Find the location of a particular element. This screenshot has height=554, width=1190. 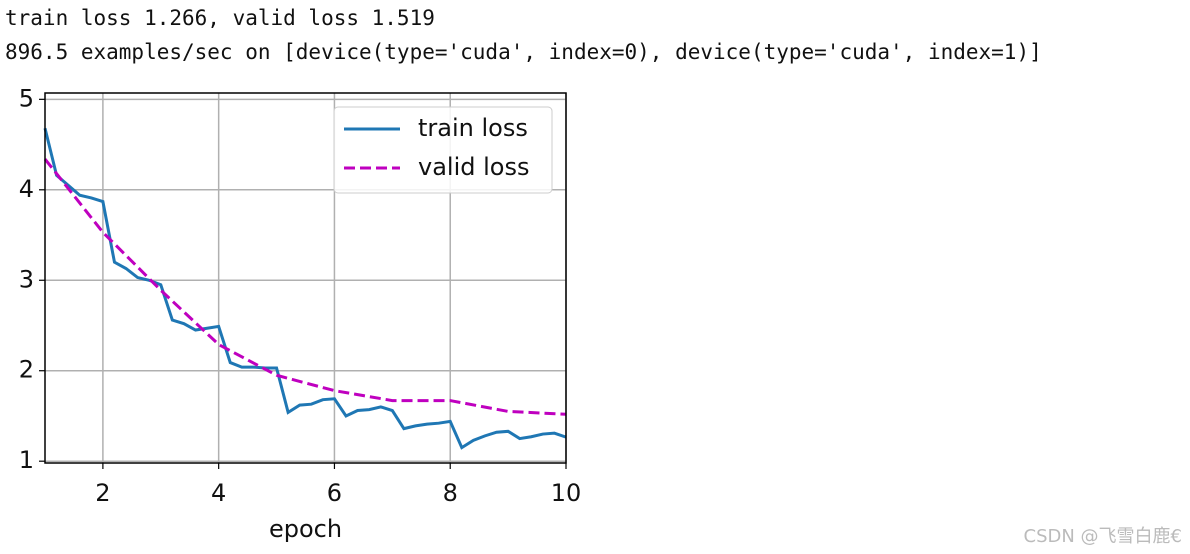

y-tick-label: 5 is located at coordinates (26, 98).